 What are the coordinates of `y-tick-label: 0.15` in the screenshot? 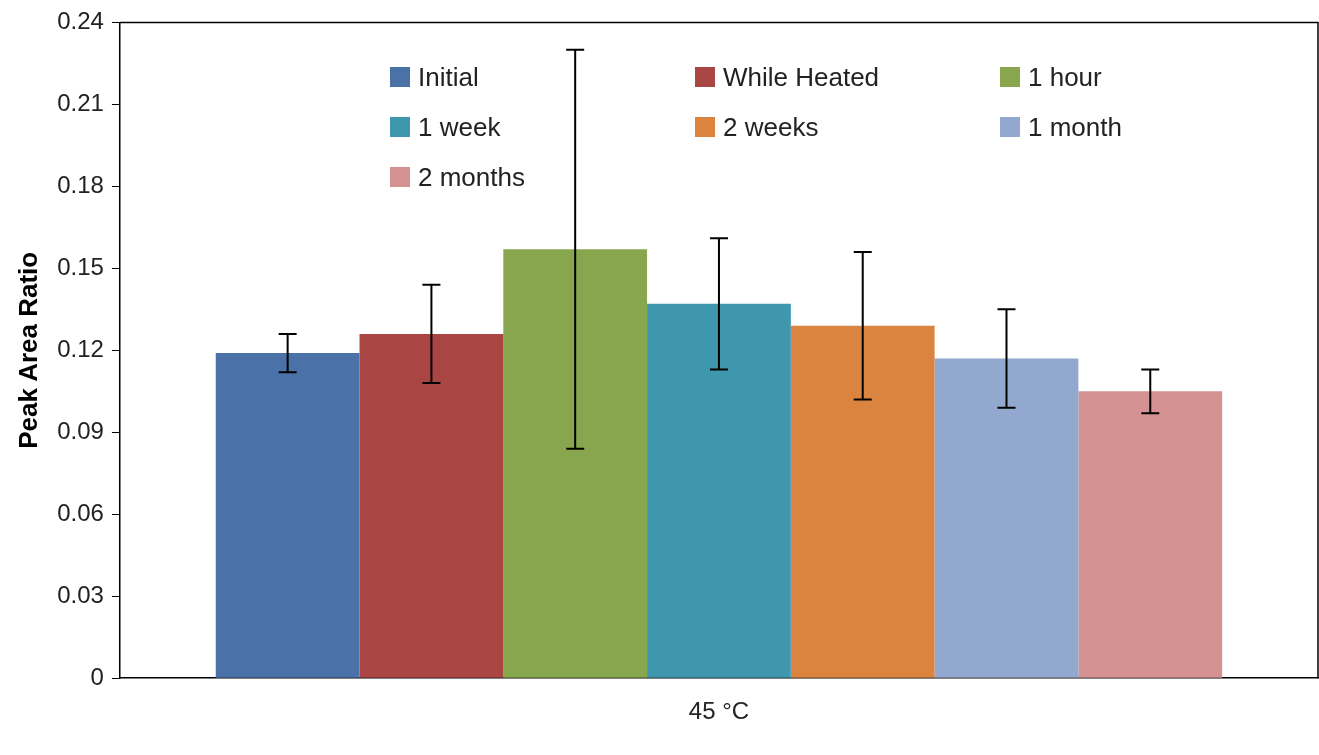 It's located at (80, 266).